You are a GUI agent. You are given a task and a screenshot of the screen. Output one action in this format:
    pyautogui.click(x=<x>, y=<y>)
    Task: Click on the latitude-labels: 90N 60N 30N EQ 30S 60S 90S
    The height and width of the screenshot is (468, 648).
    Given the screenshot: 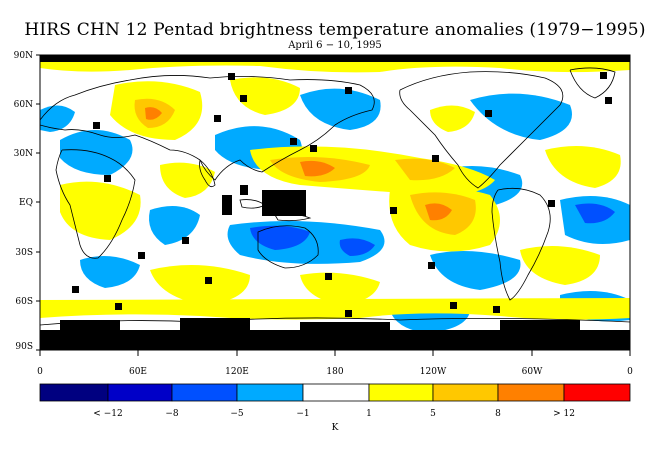 What is the action you would take?
    pyautogui.click(x=23, y=201)
    